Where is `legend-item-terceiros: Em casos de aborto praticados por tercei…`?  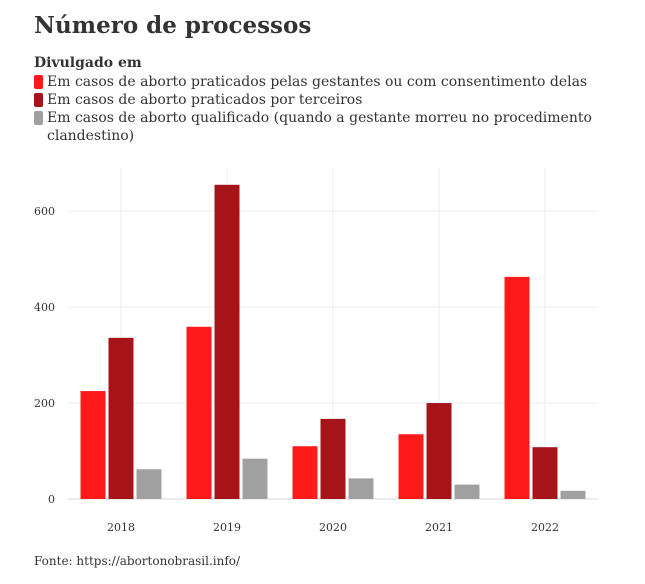 legend-item-terceiros: Em casos de aborto praticados por tercei… is located at coordinates (314, 100).